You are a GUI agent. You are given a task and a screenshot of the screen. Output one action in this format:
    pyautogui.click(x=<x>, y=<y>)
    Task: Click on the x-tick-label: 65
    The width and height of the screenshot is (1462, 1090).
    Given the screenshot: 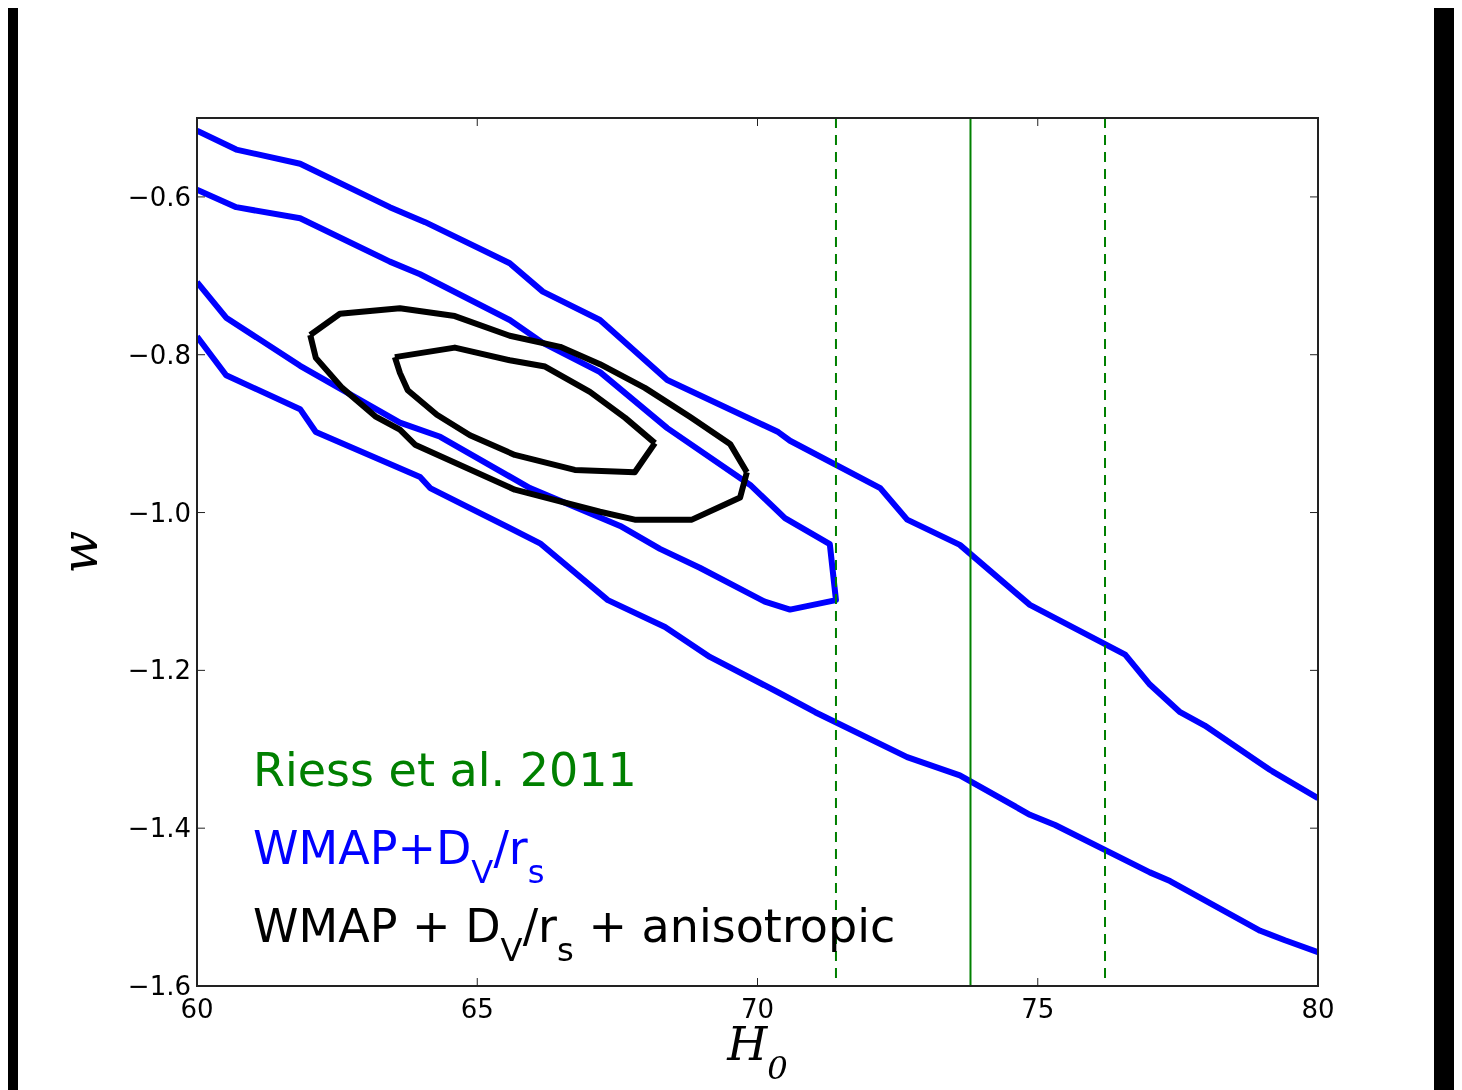 What is the action you would take?
    pyautogui.click(x=477, y=1009)
    